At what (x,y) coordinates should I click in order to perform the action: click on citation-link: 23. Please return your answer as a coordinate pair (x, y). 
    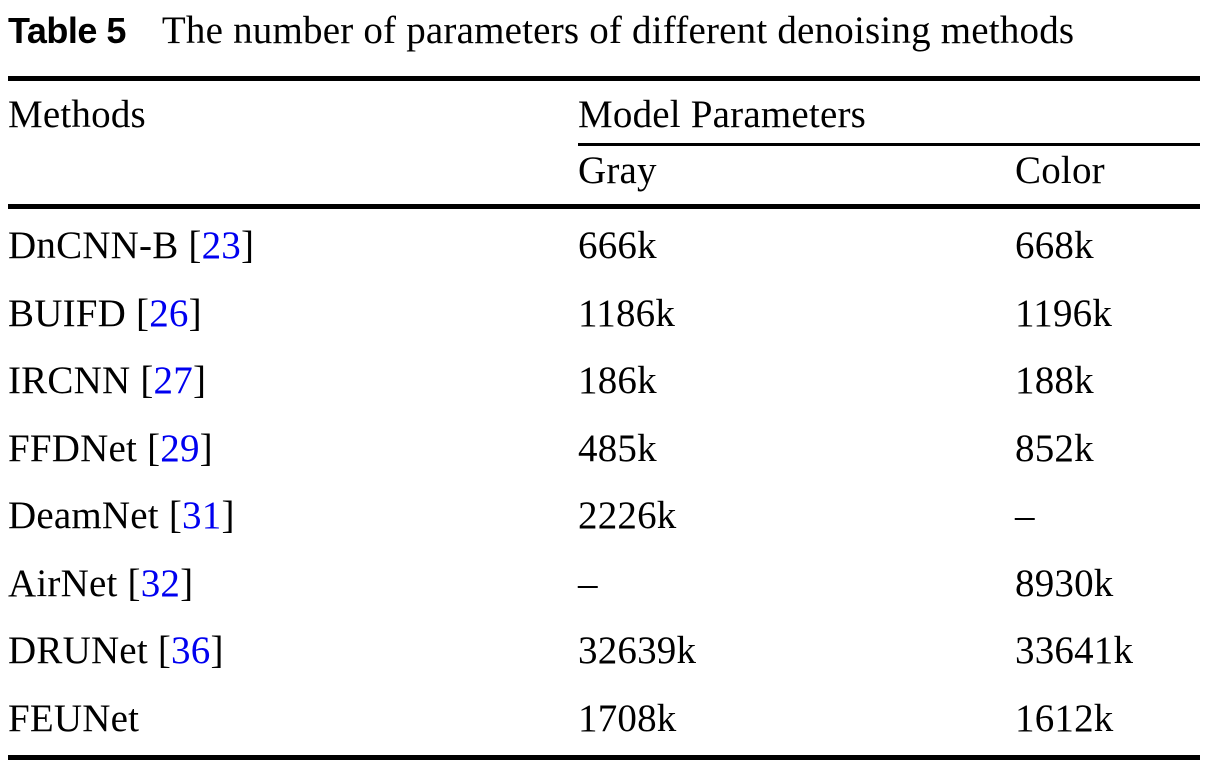
    Looking at the image, I should click on (221, 246).